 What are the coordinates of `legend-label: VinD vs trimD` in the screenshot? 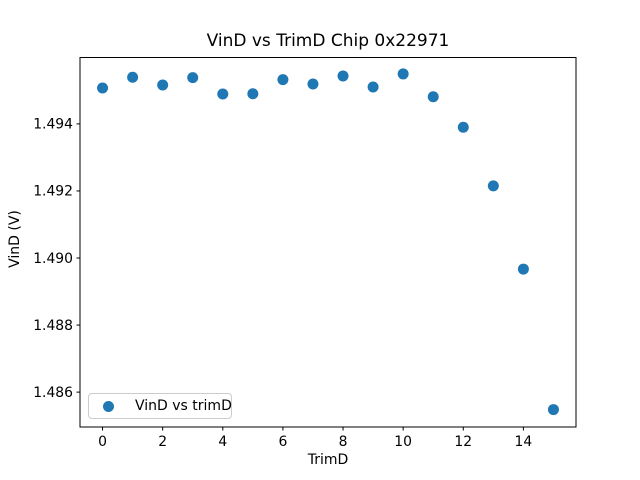 It's located at (183, 406).